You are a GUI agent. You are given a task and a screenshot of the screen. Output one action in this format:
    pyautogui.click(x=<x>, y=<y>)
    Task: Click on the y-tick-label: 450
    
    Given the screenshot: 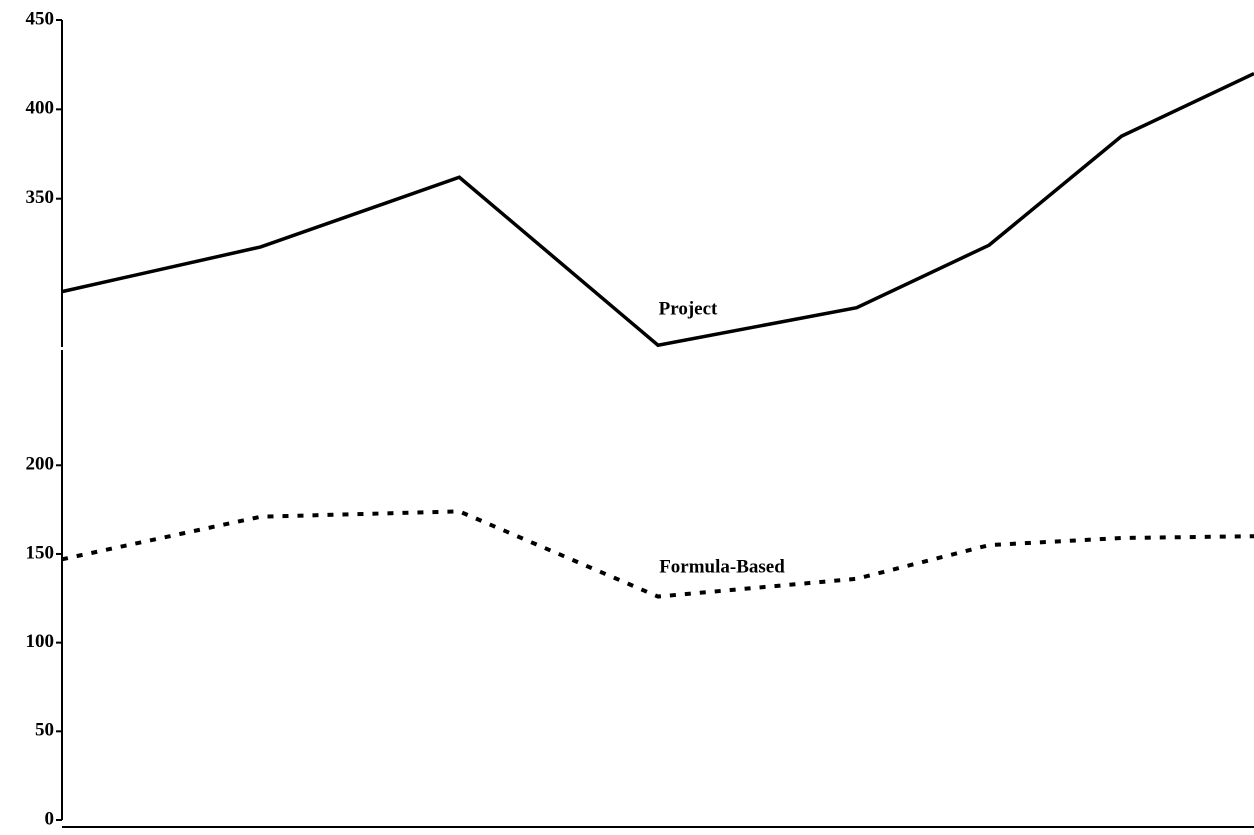 What is the action you would take?
    pyautogui.click(x=40, y=18)
    